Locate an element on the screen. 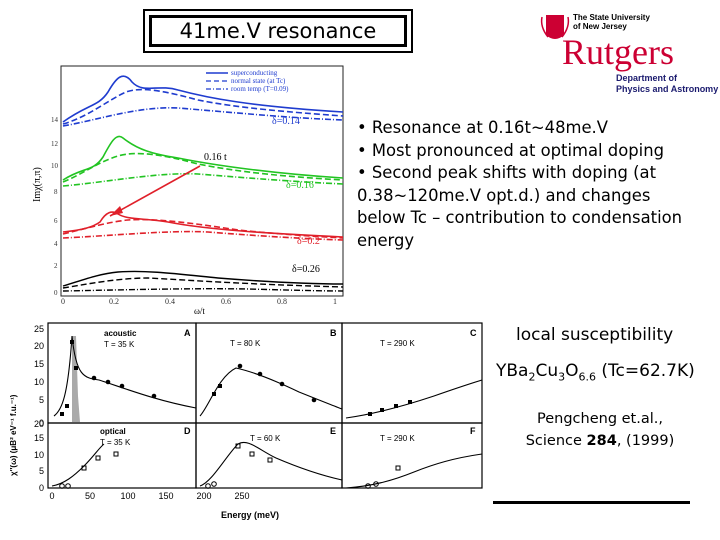 The image size is (720, 540). citation: Pengcheng et.al., Science 284, (1999) is located at coordinates (600, 430).